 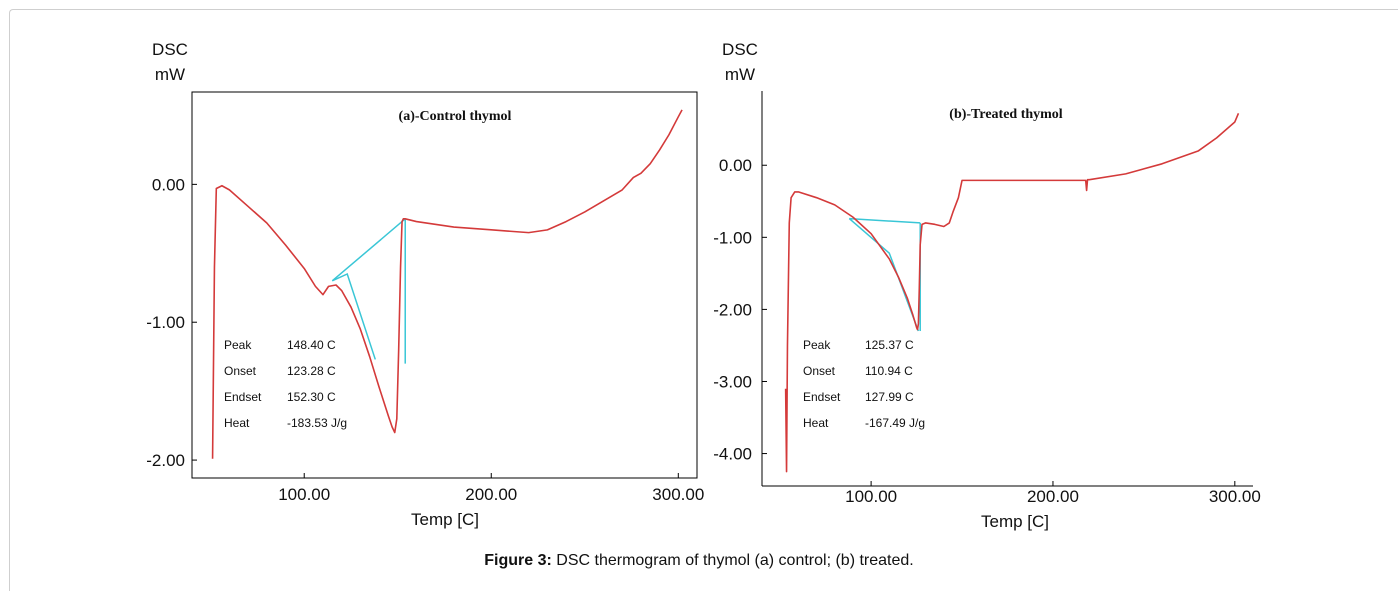 What do you see at coordinates (311, 345) in the screenshot?
I see `annotation-value-a: 148.40 C` at bounding box center [311, 345].